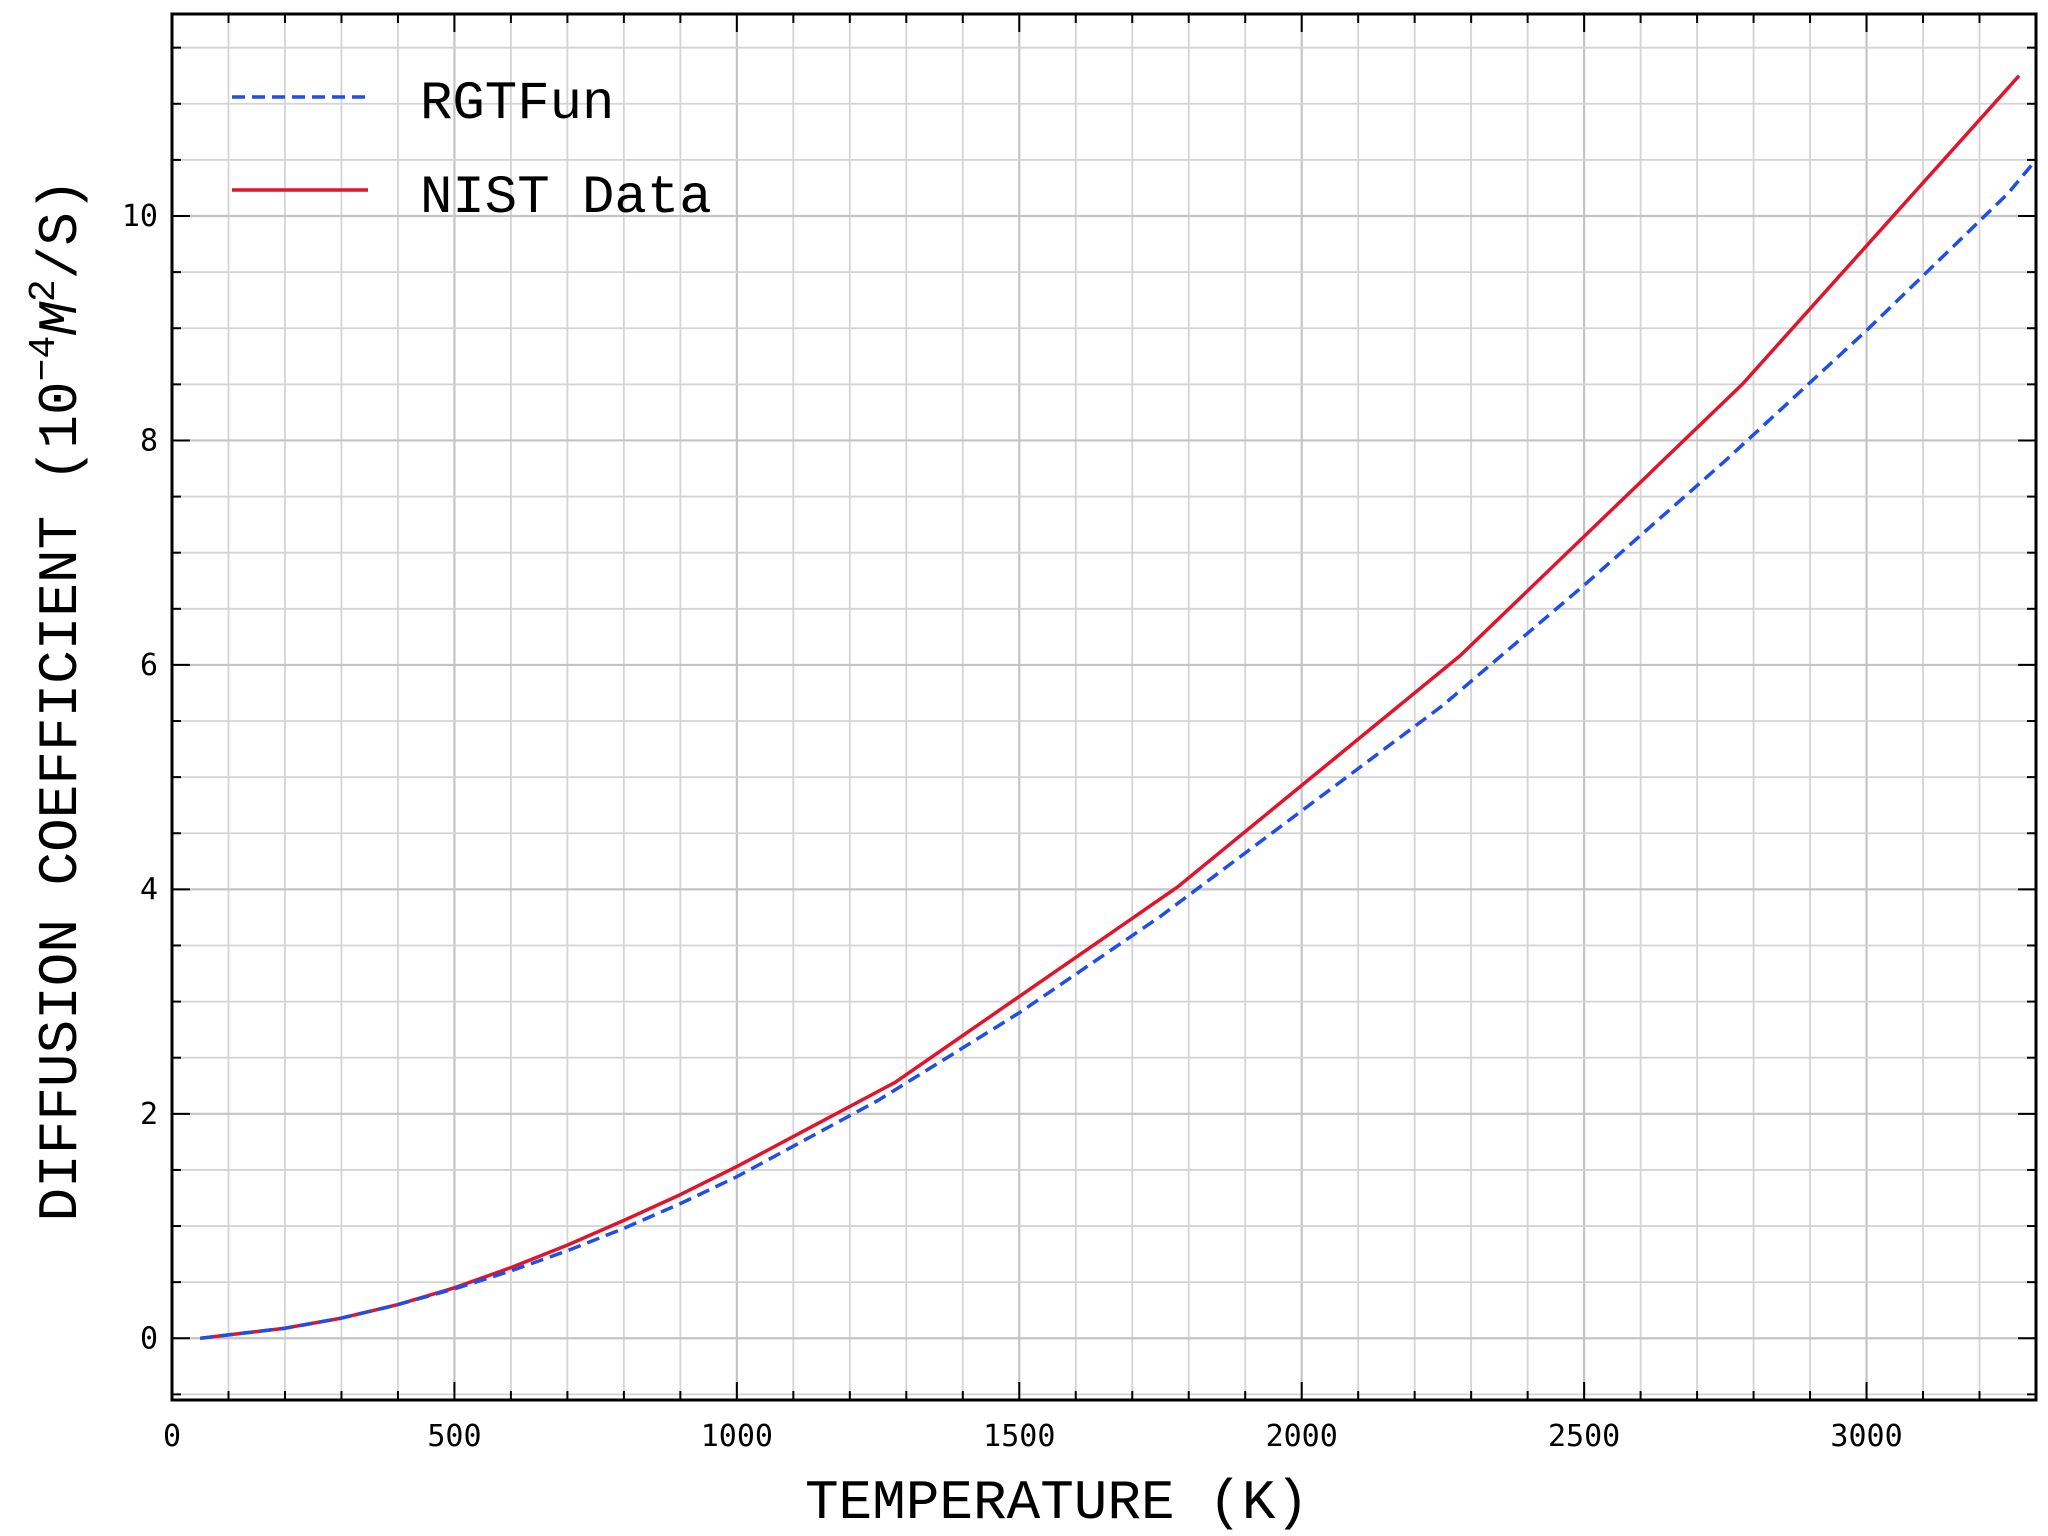 Image resolution: width=2048 pixels, height=1536 pixels. I want to click on y-axis-label-prefix: DIFFUSION COEFFICIENT (10, so click(61, 801).